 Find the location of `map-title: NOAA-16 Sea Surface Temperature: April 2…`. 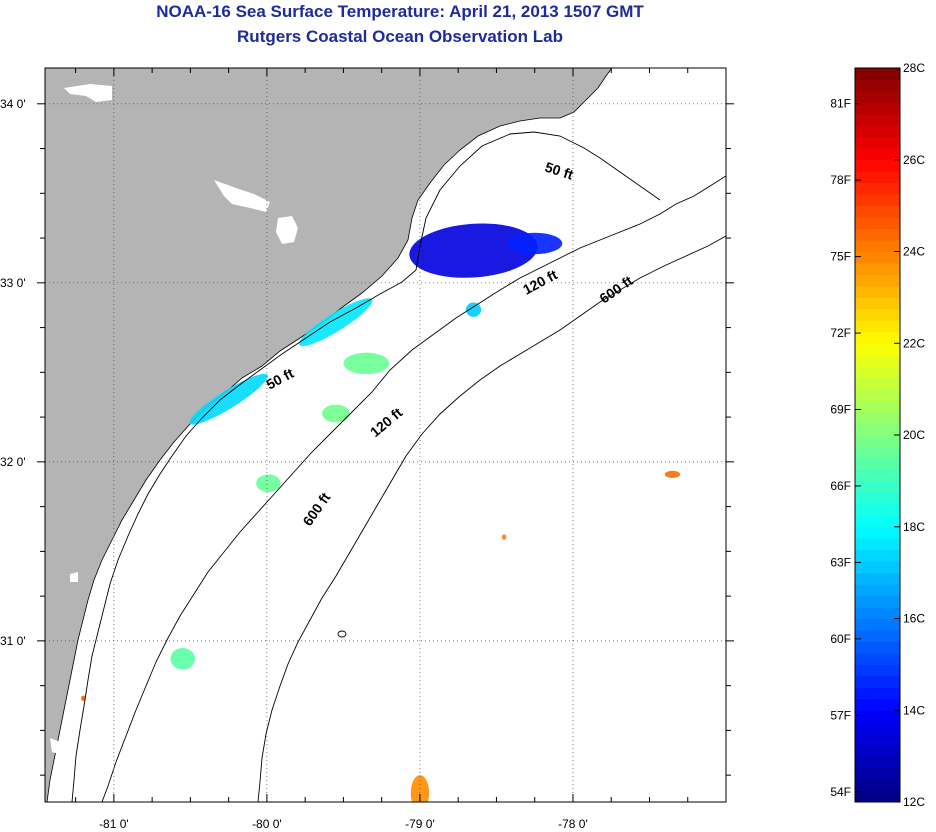

map-title: NOAA-16 Sea Surface Temperature: April 2… is located at coordinates (400, 11).